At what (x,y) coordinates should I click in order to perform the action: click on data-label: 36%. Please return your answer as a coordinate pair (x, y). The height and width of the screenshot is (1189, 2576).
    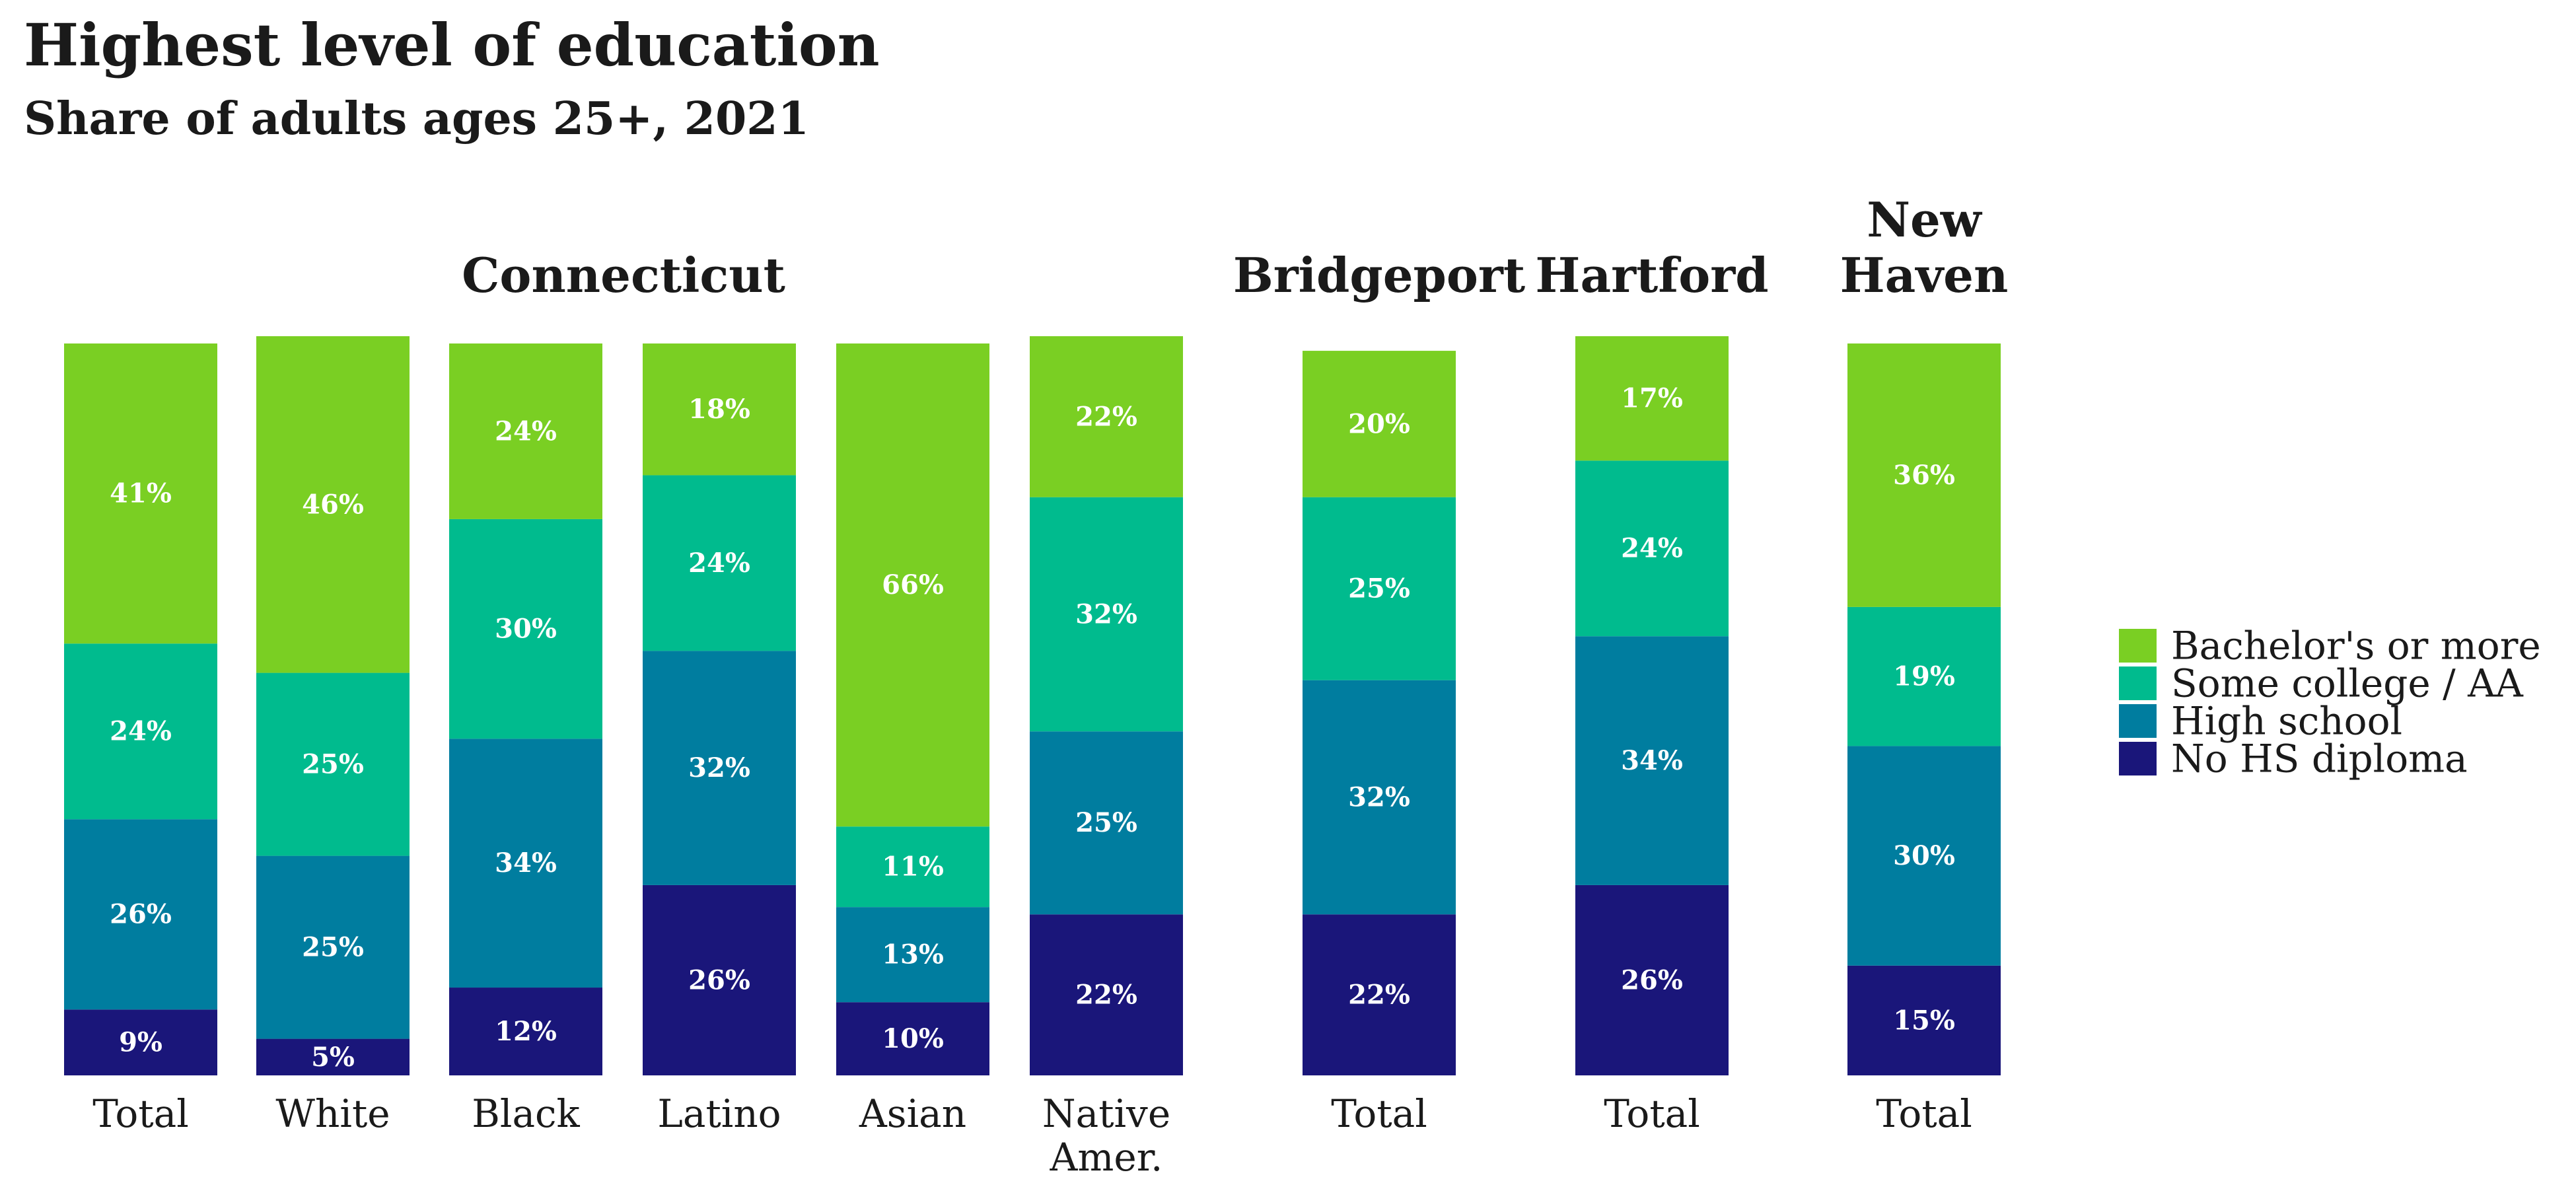
    Looking at the image, I should click on (1924, 475).